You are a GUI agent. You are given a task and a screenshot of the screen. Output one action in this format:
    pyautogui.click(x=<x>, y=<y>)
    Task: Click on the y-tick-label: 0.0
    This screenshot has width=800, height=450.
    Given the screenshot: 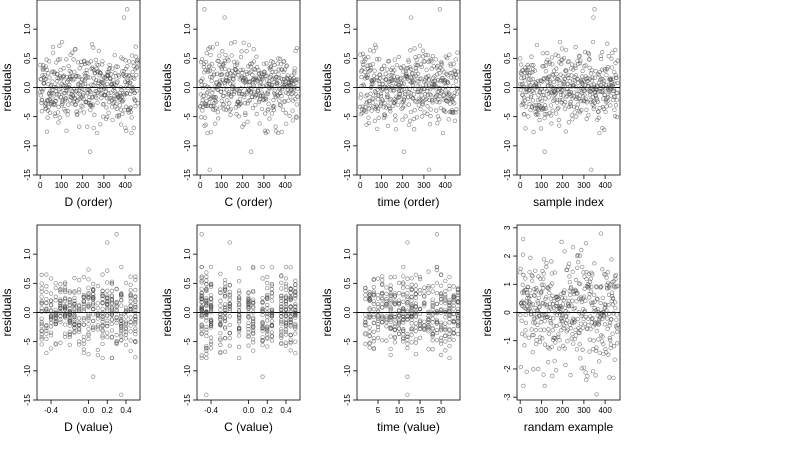 What is the action you would take?
    pyautogui.click(x=507, y=87)
    